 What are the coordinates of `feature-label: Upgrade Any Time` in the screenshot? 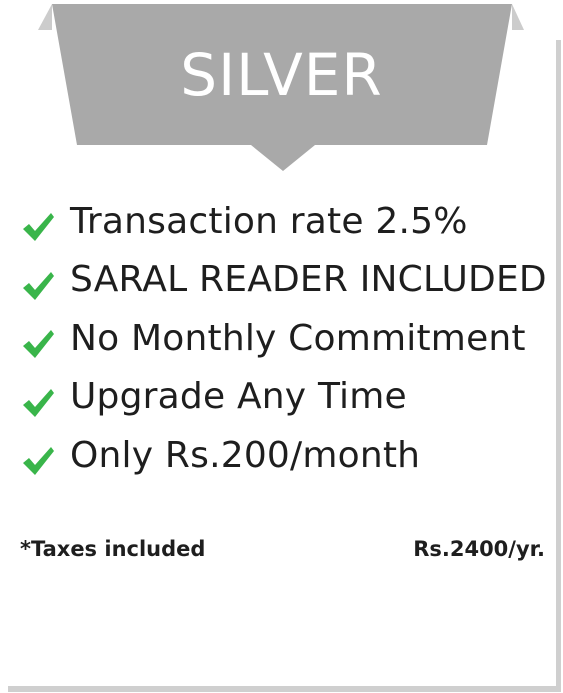 It's located at (238, 397).